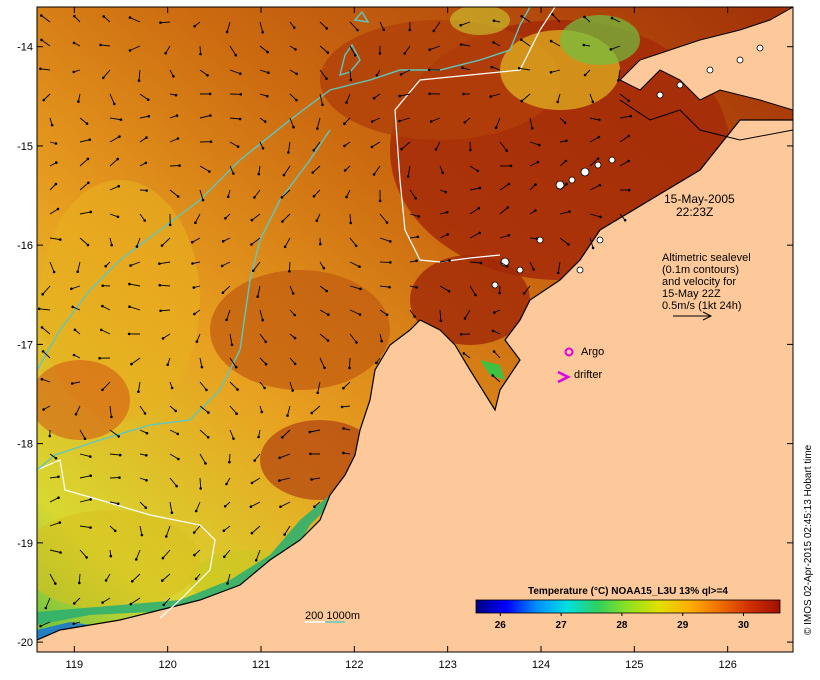 The image size is (820, 680). I want to click on lat-tick-label: -15, so click(25, 147).